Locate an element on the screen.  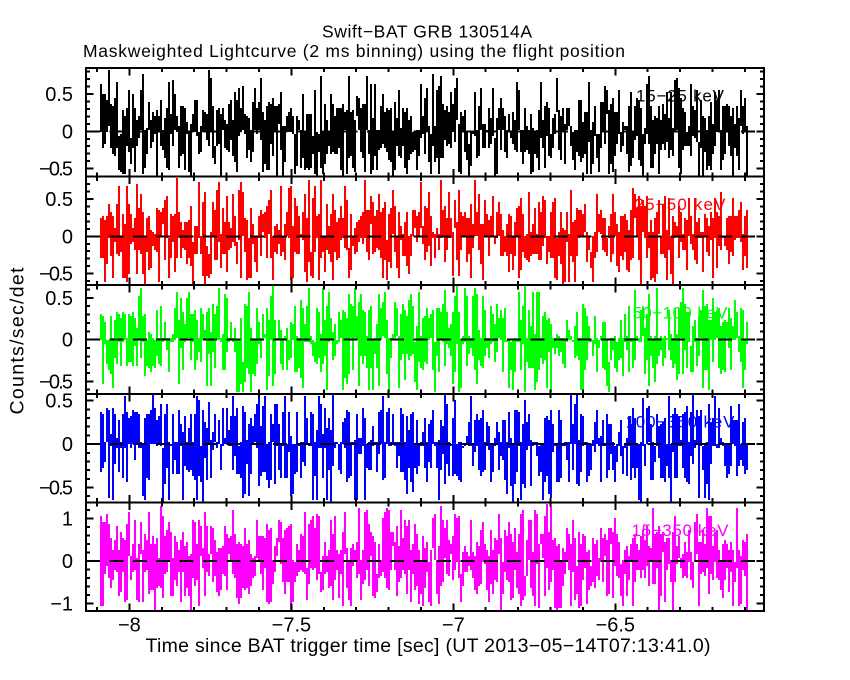
svg-text: 50−100 keV is located at coordinates (681, 313).